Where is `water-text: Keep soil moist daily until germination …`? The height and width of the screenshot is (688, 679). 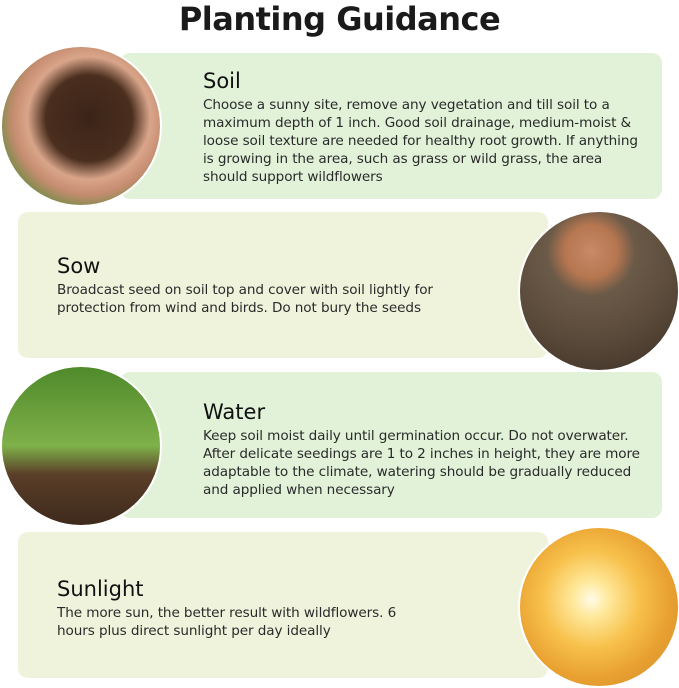 water-text: Keep soil moist daily until germination … is located at coordinates (421, 463).